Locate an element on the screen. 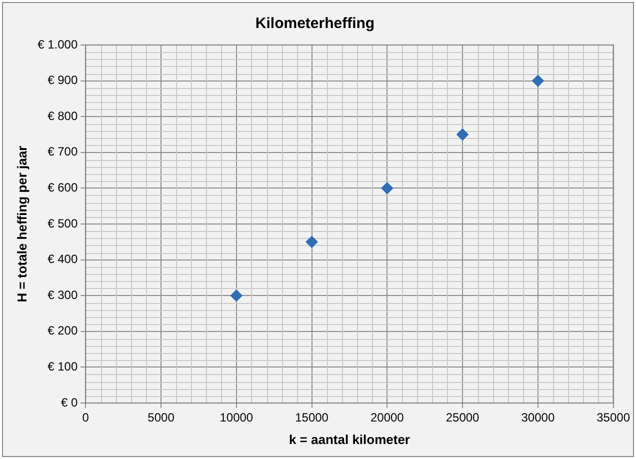 This screenshot has width=636, height=459. y-tick-label: € 500 is located at coordinates (63, 223).